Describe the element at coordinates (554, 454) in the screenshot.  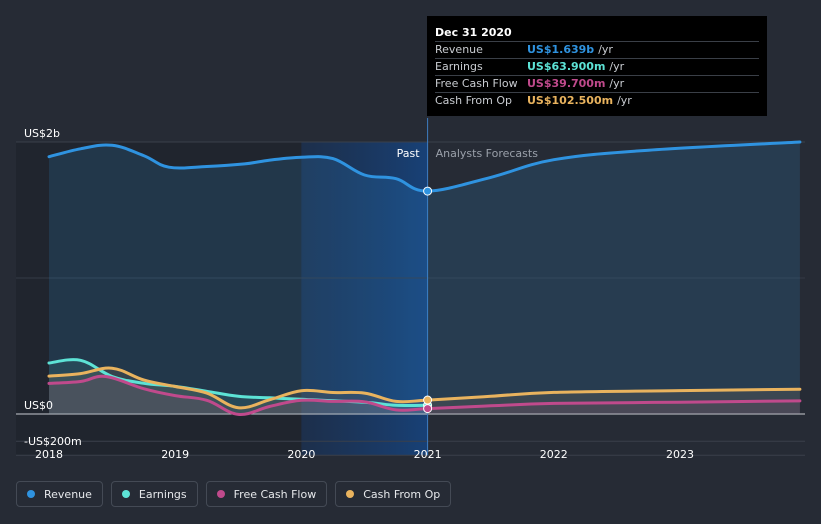
I see `x-tick-label: 2022` at that location.